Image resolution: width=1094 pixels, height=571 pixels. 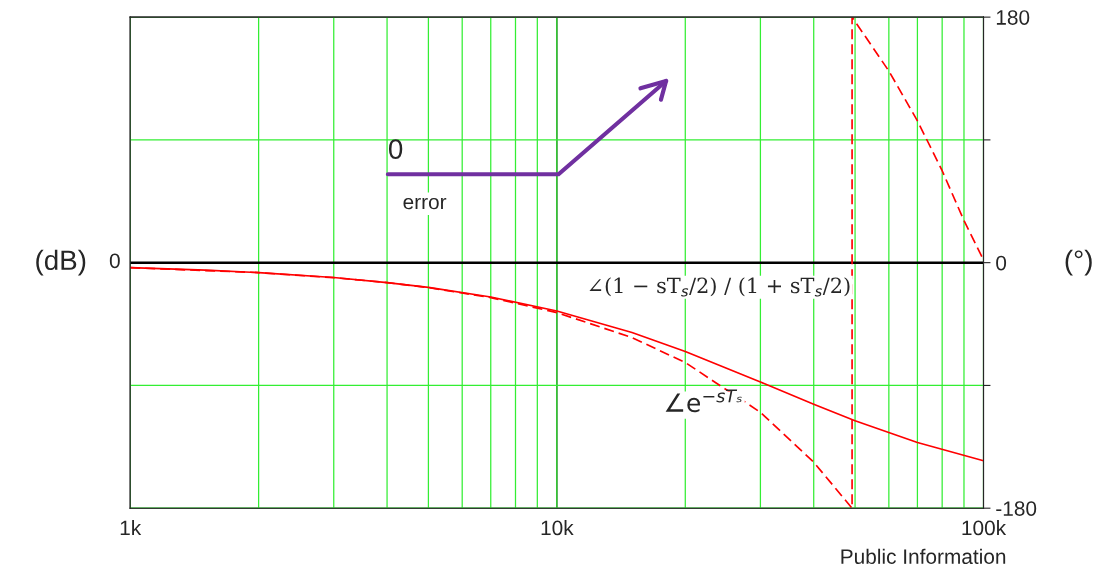 I want to click on y-axis-title: (dB), so click(x=61, y=262).